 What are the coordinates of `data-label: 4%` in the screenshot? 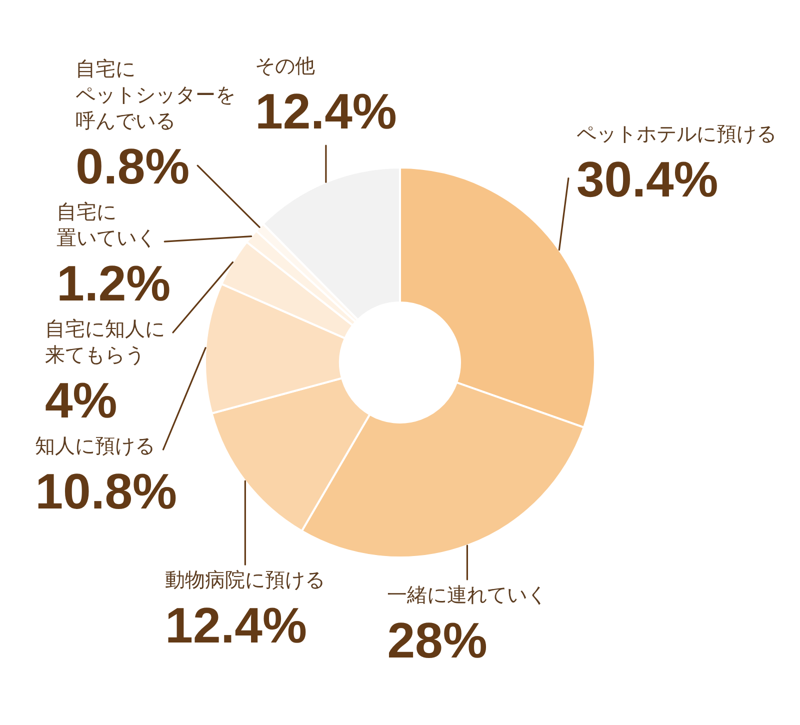 It's located at (81, 400).